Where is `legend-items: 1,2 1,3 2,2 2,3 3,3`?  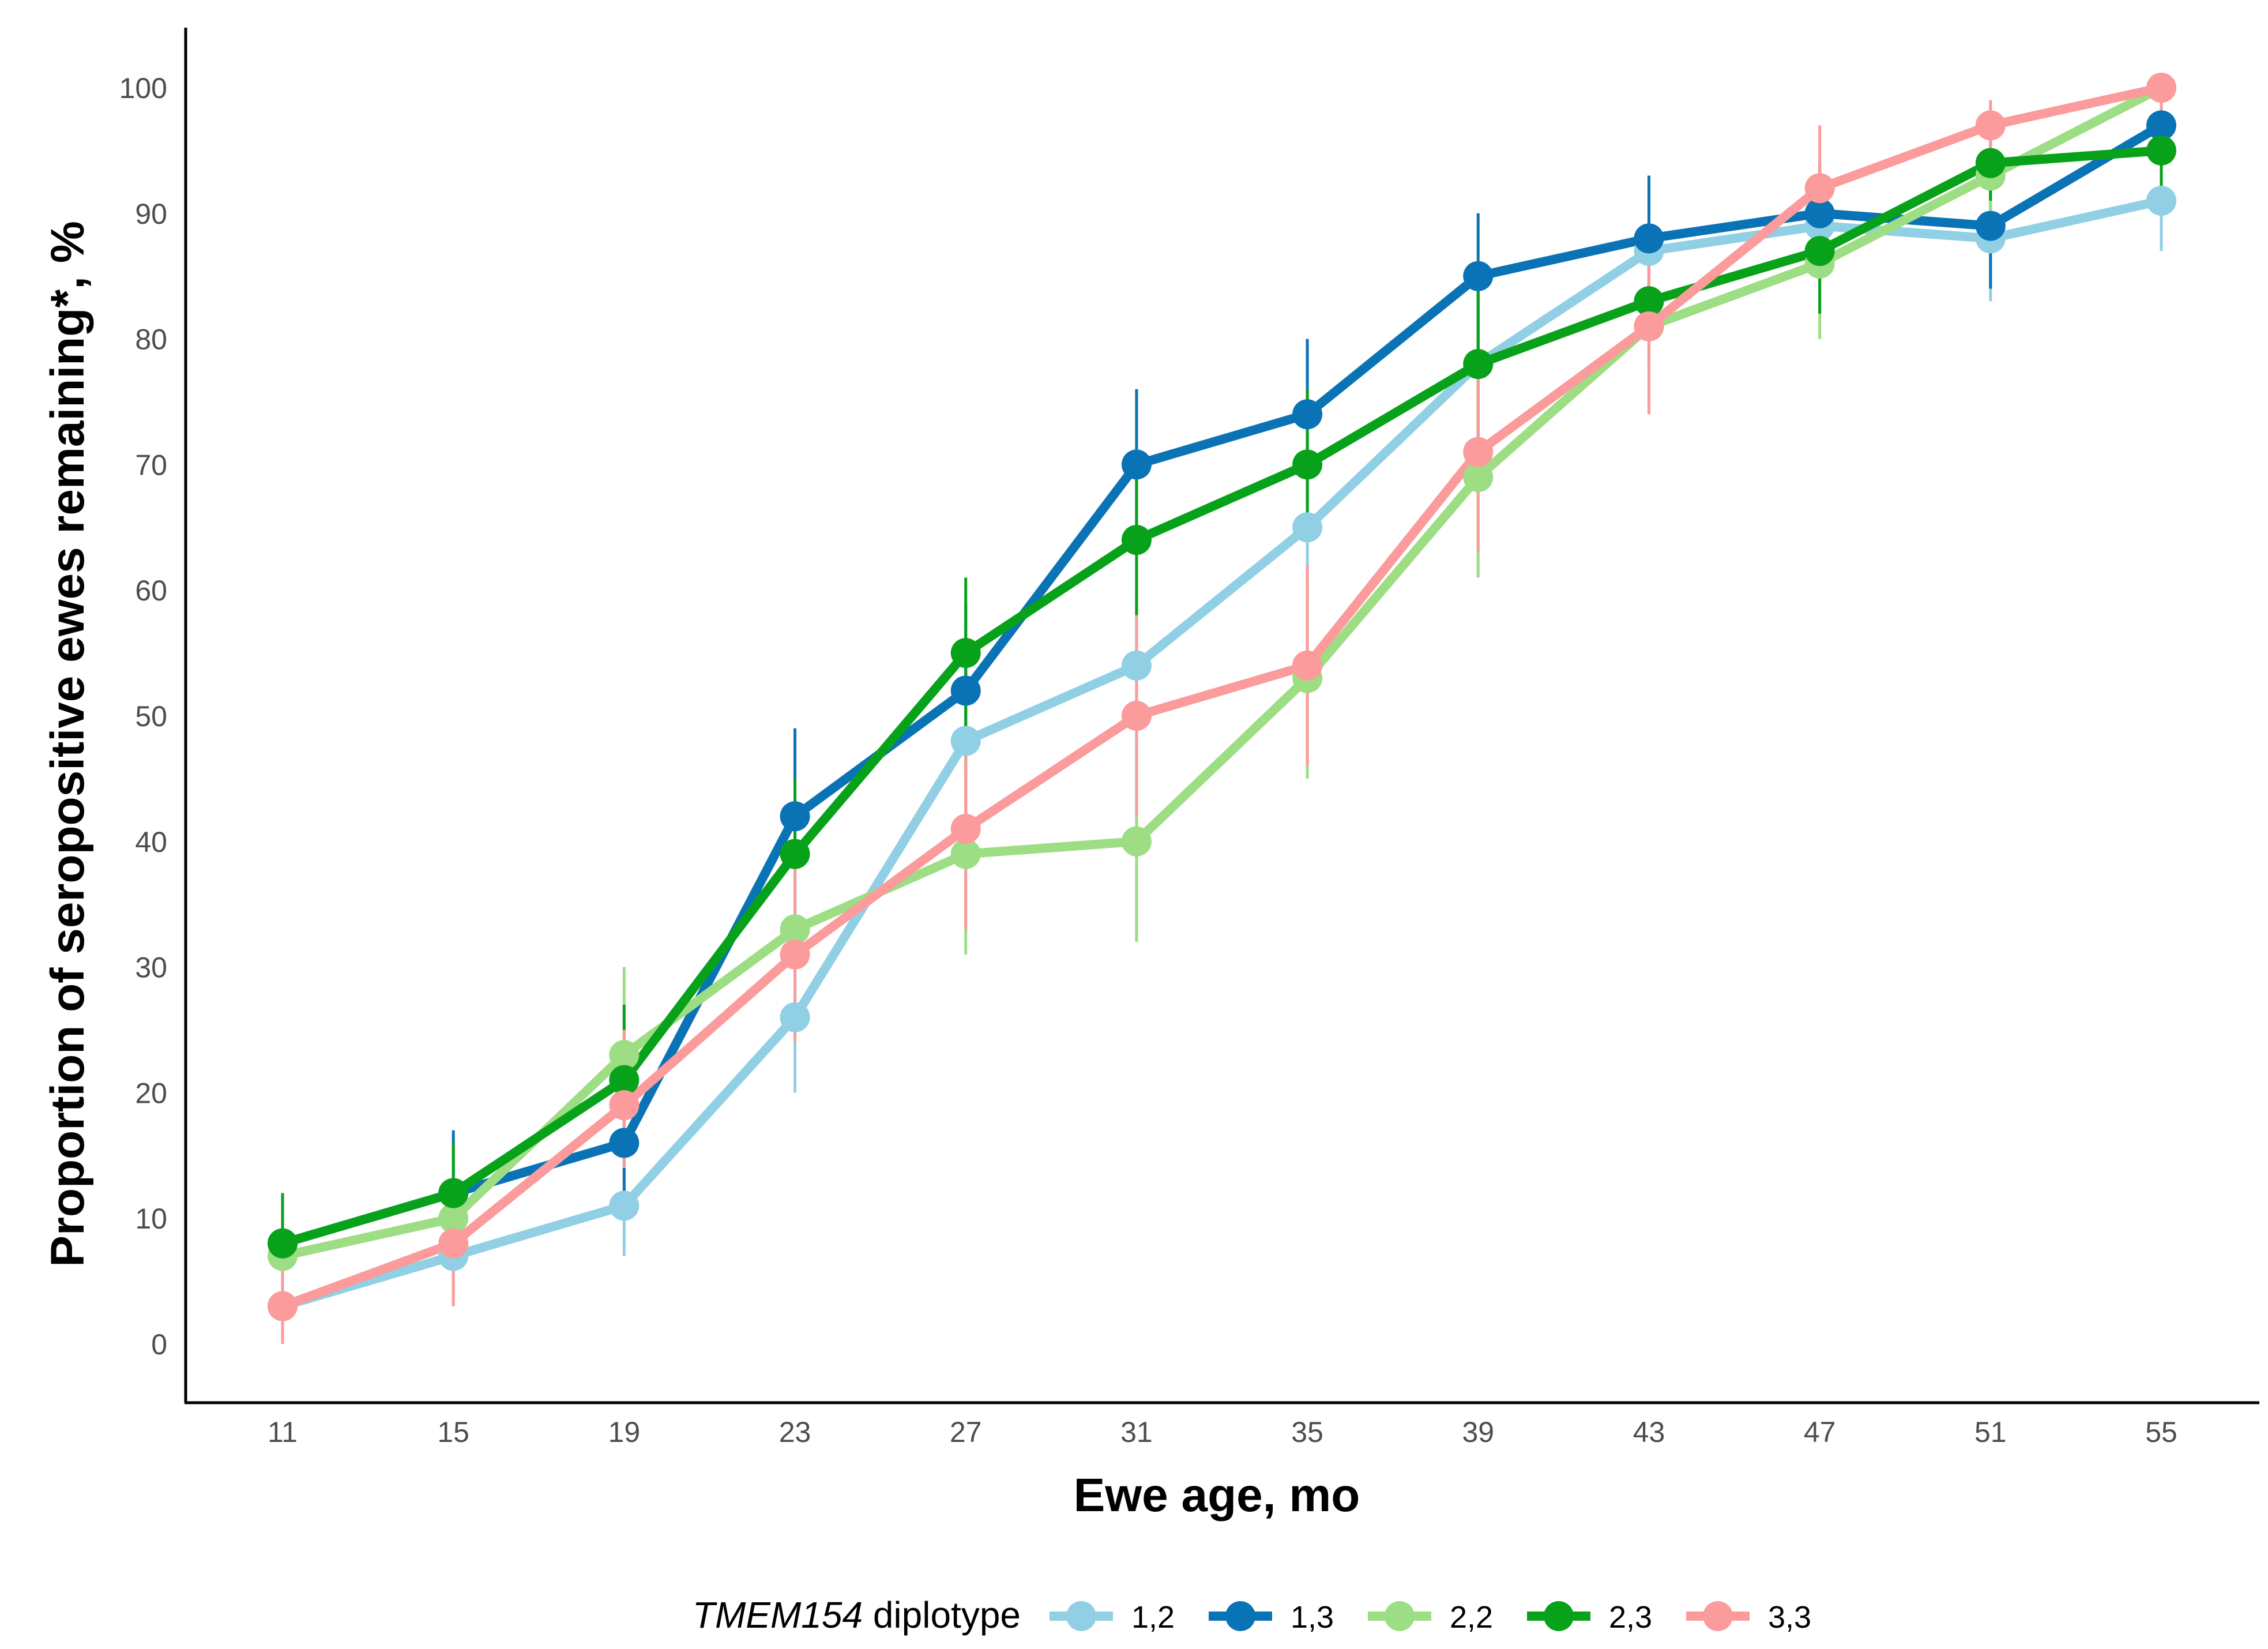
legend-items: 1,2 1,3 2,2 2,3 3,3 is located at coordinates (1431, 1617).